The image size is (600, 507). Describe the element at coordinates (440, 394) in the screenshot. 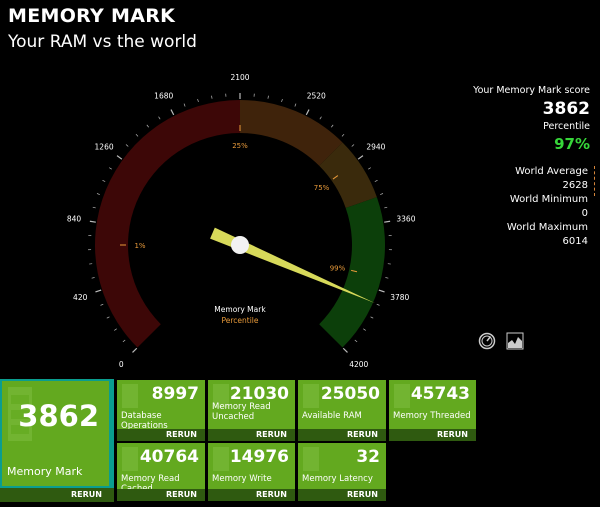

I see `tile-value: 45743` at that location.